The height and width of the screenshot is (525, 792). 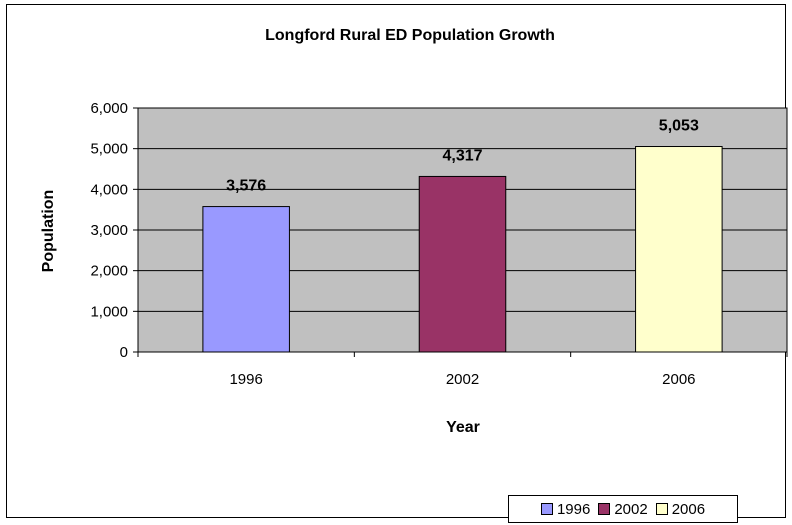 I want to click on legend-item-1996: 1996, so click(x=565, y=509).